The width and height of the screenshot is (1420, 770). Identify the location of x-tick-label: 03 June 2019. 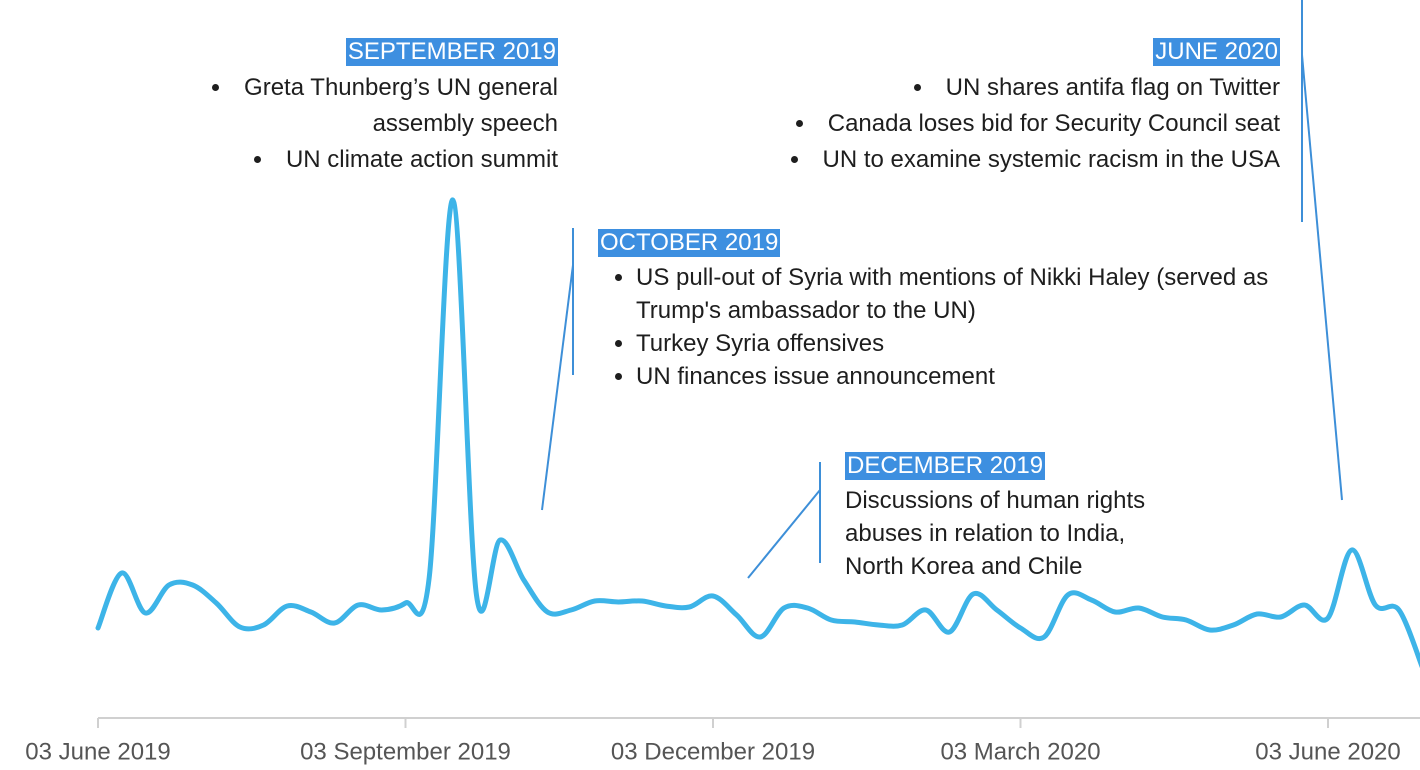
(97, 751).